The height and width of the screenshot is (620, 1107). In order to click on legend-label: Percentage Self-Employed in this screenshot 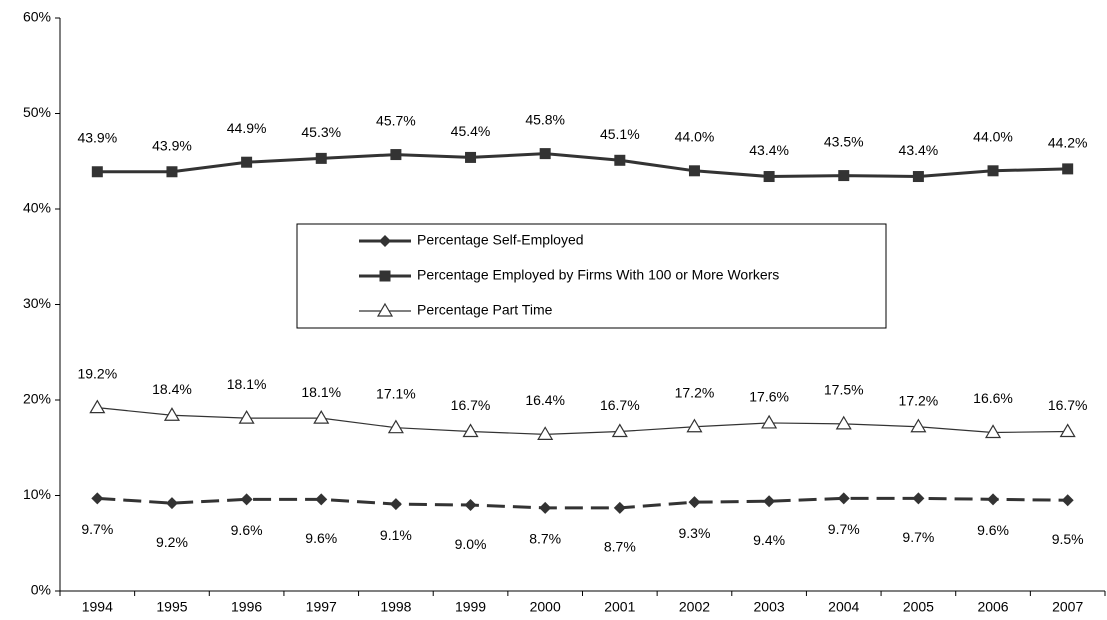, I will do `click(500, 240)`.